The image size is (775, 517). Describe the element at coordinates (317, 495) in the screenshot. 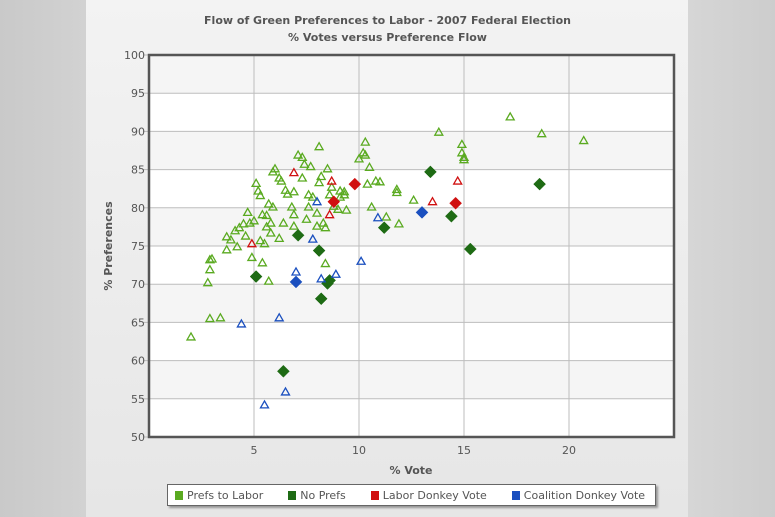

I see `legend-item-no-prefs: No Prefs` at that location.